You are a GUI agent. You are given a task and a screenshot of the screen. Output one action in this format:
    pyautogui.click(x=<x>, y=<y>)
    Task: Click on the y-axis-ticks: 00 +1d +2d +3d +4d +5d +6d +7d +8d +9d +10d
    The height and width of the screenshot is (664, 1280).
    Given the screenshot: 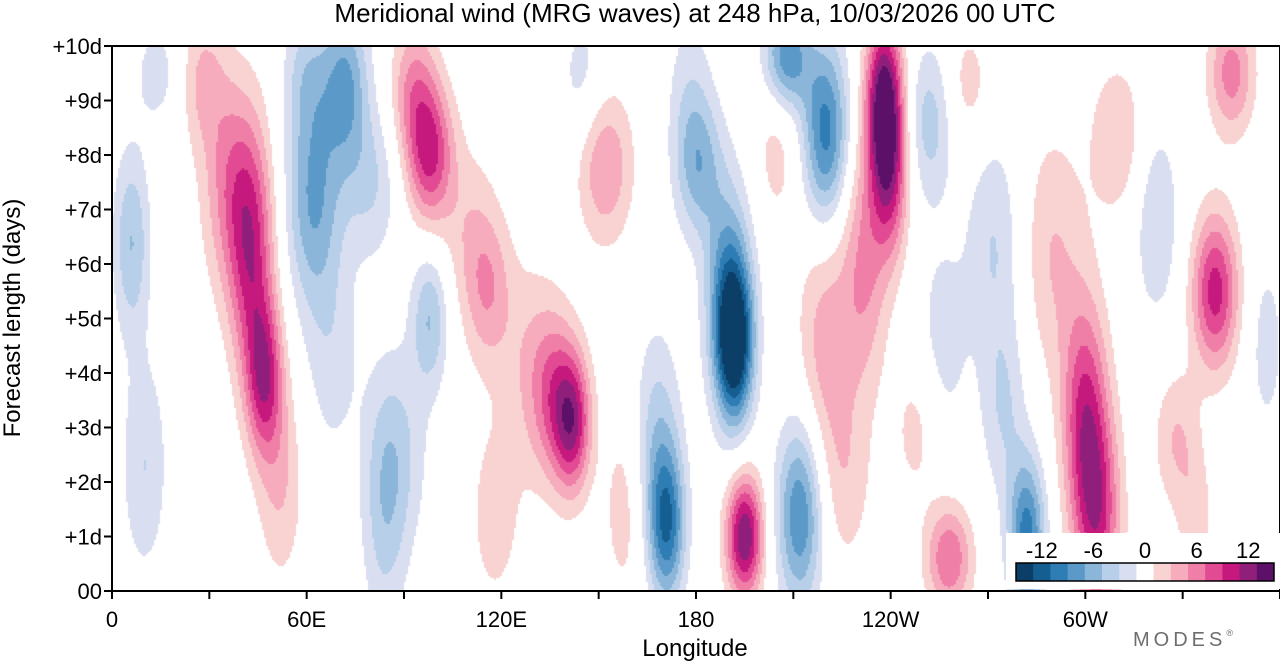 What is the action you would take?
    pyautogui.click(x=82, y=319)
    